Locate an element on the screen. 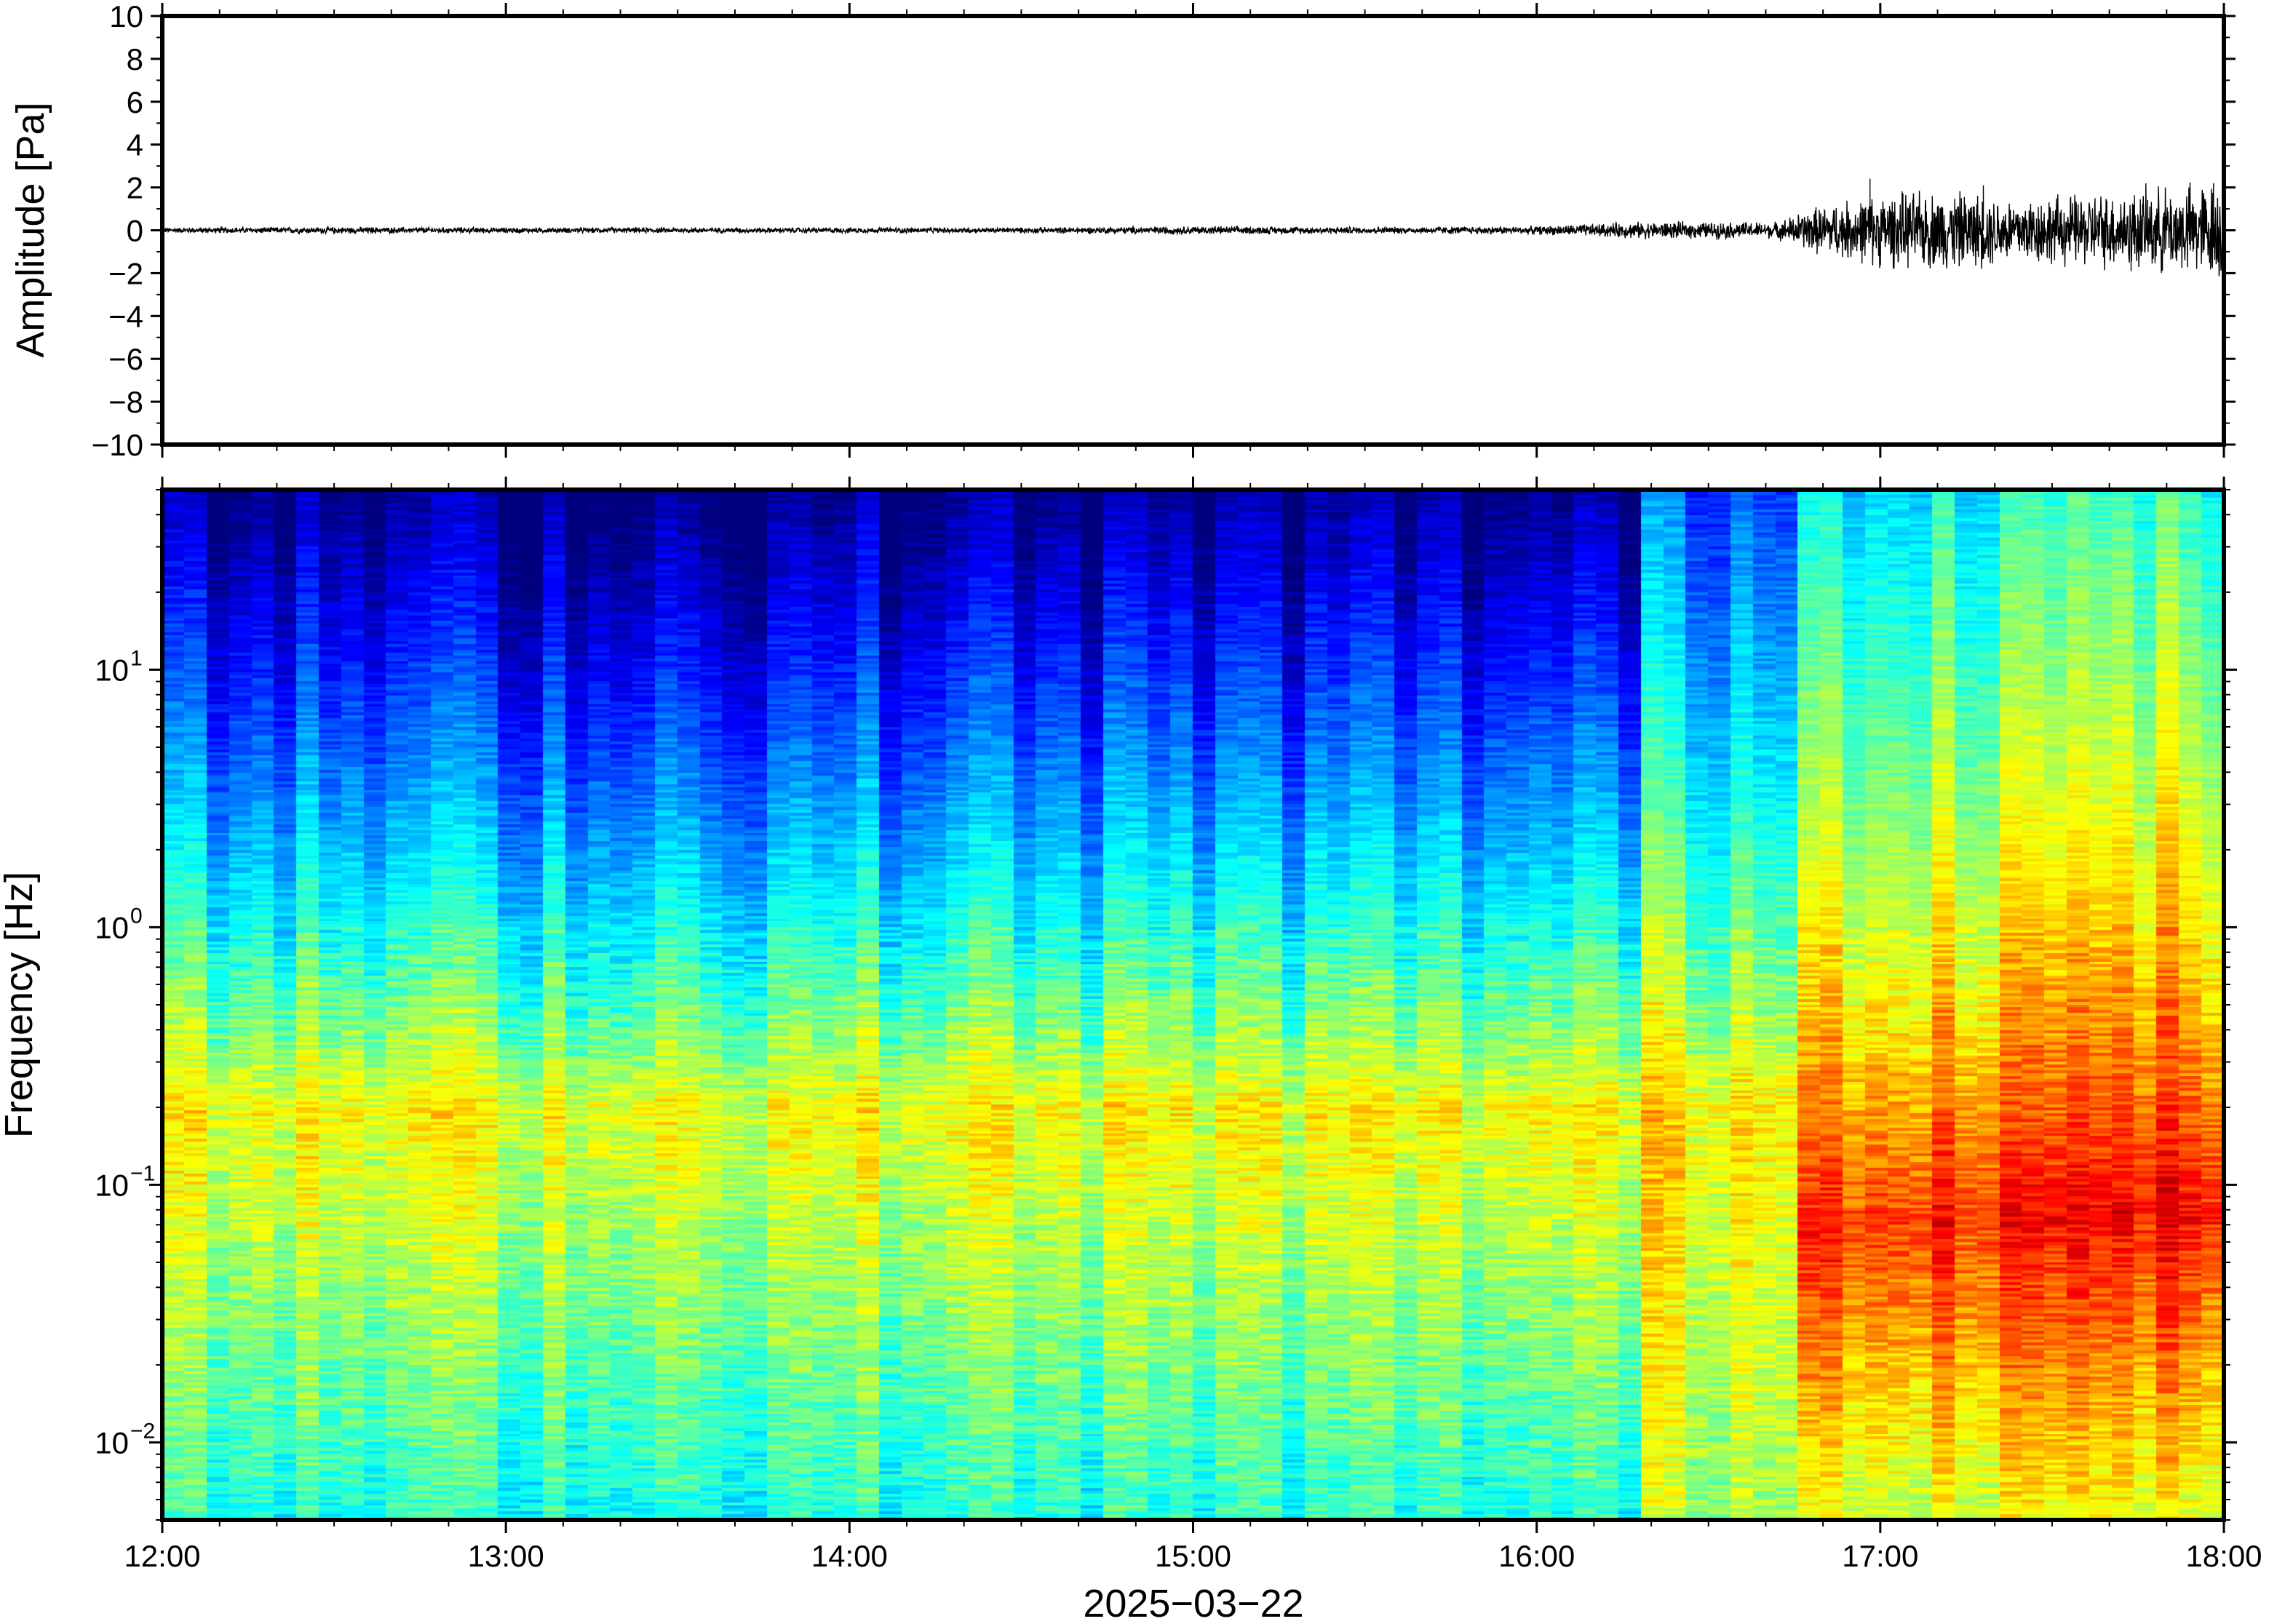 This screenshot has width=2269, height=1624. time-x-tick-label: 15:00 is located at coordinates (1193, 1556).